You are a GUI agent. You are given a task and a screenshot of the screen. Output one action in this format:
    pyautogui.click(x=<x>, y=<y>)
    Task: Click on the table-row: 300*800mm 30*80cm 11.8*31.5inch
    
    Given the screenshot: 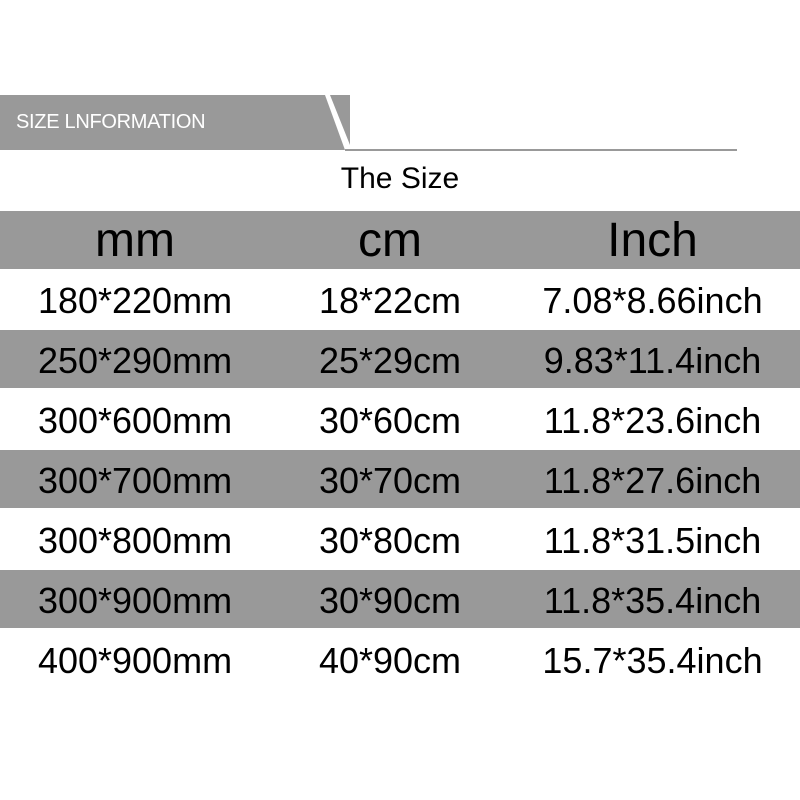 What is the action you would take?
    pyautogui.click(x=400, y=539)
    